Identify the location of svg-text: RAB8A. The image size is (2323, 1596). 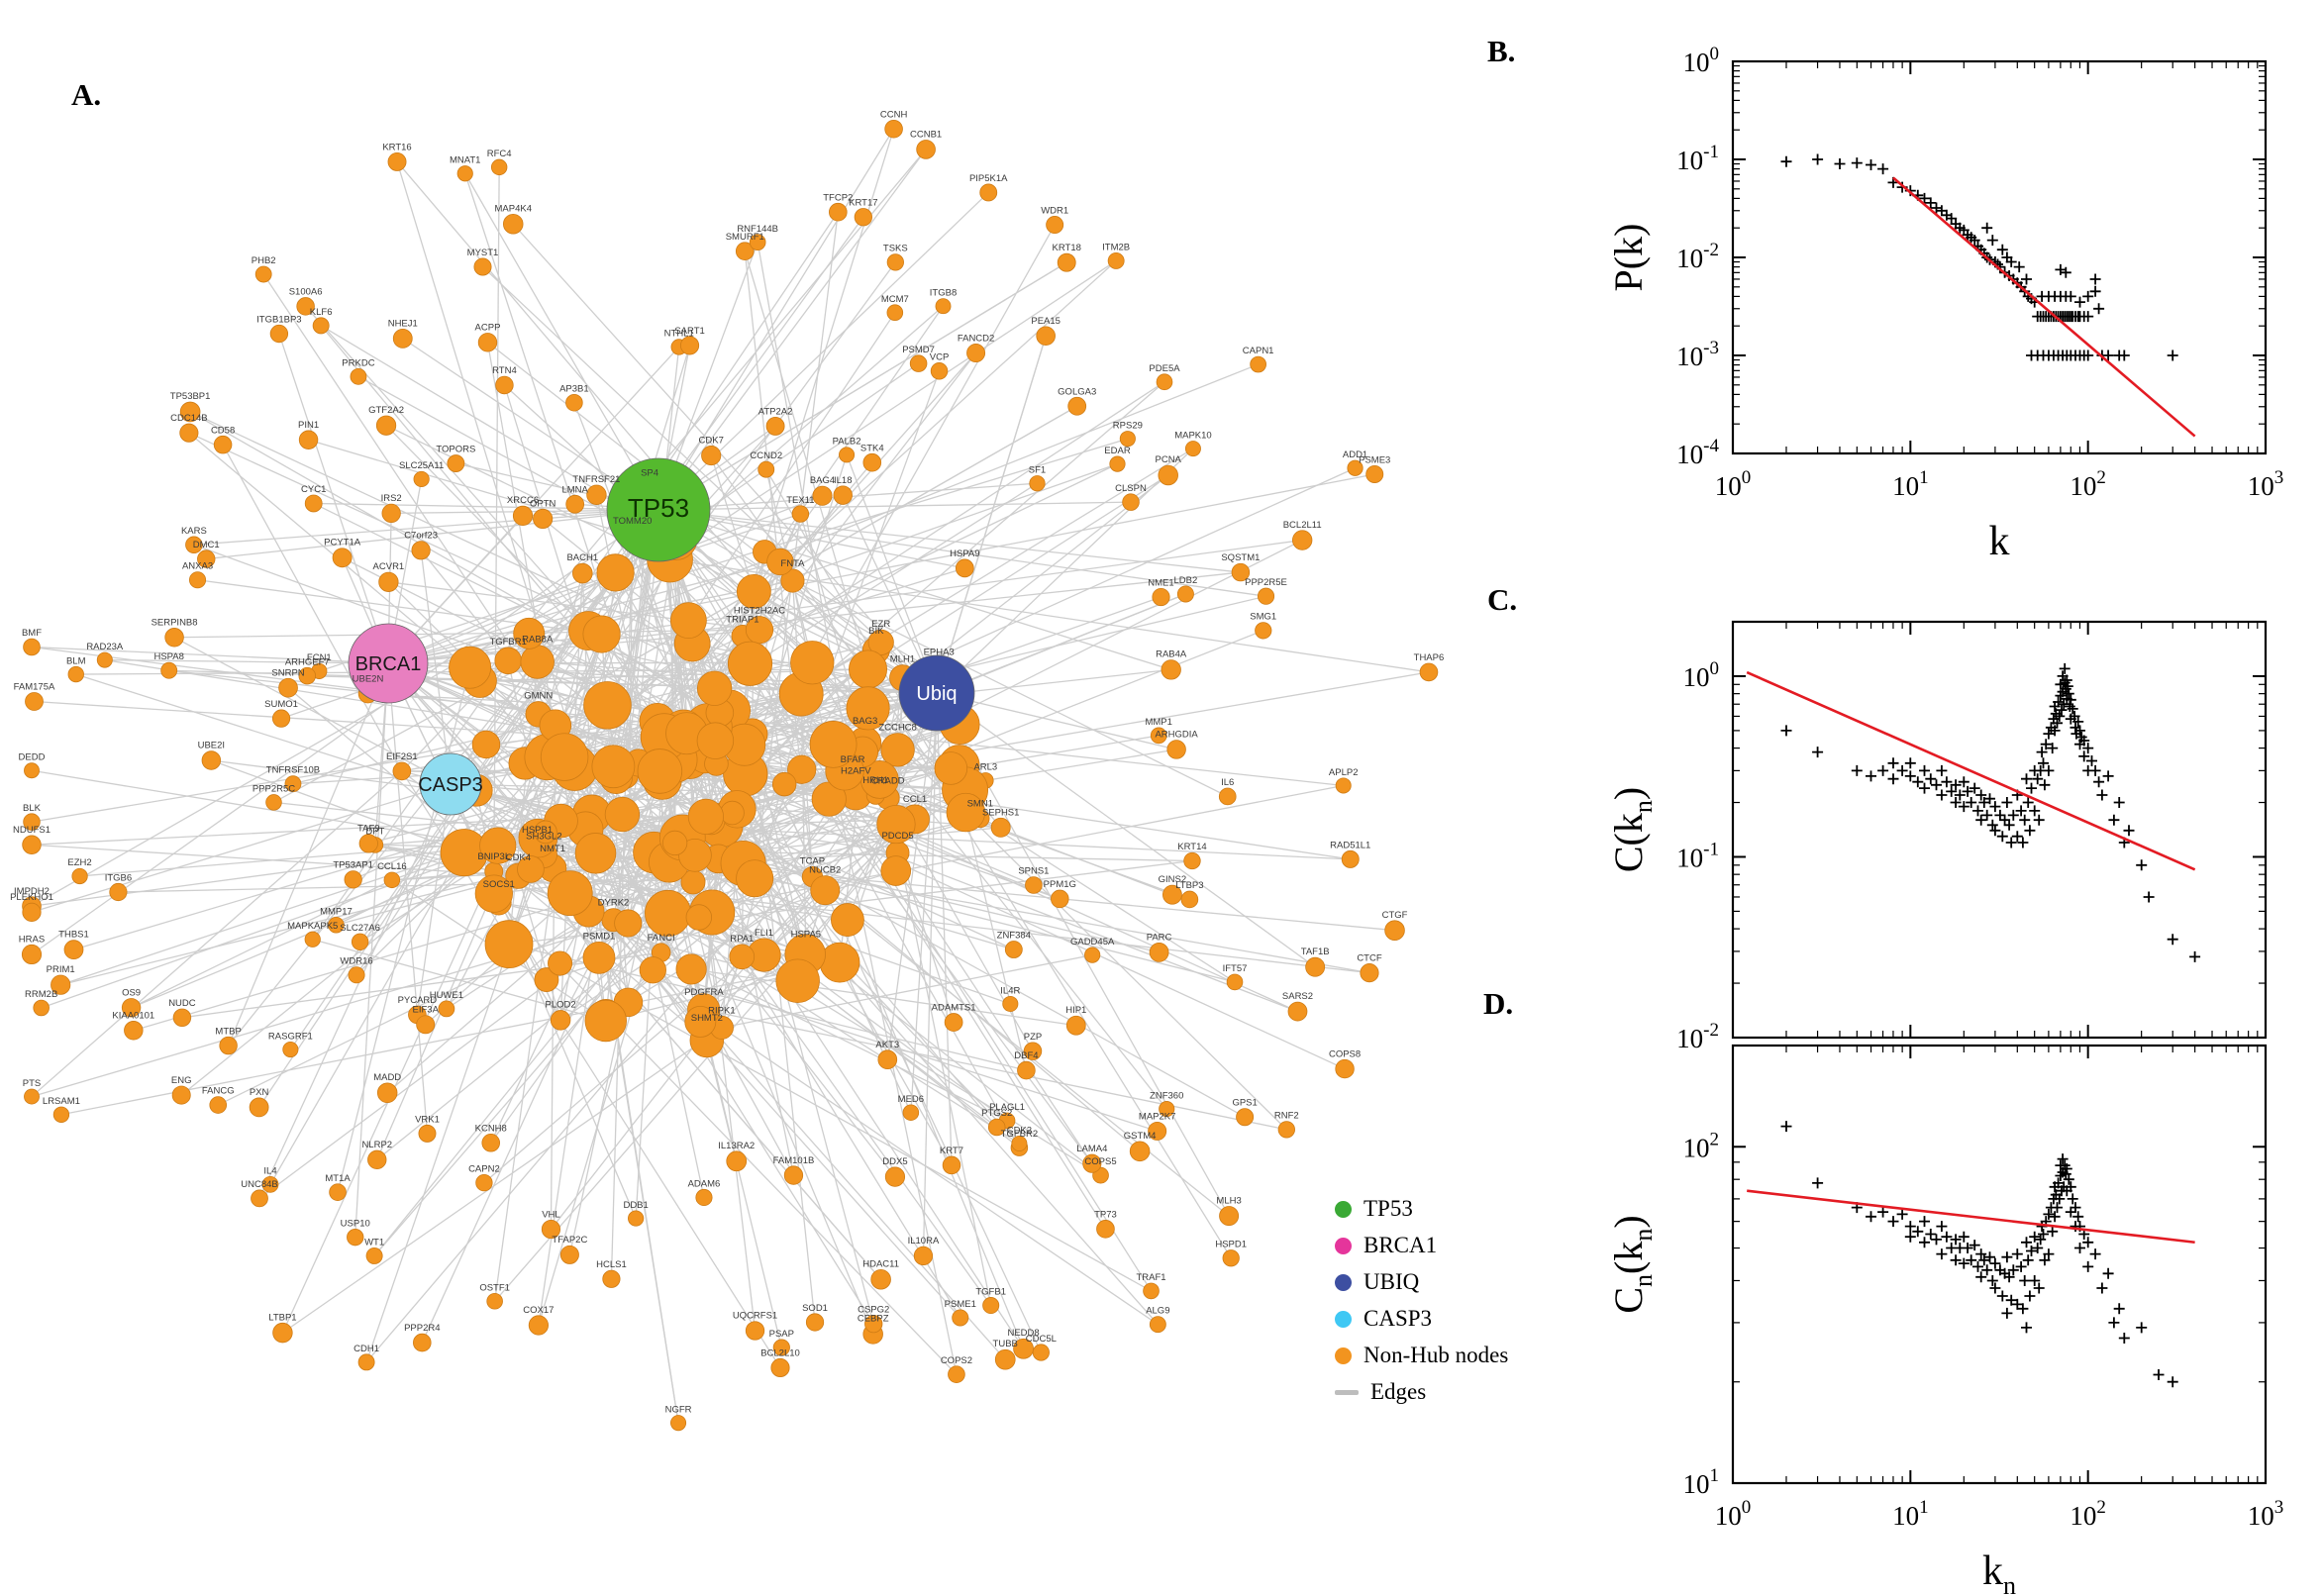
(538, 640).